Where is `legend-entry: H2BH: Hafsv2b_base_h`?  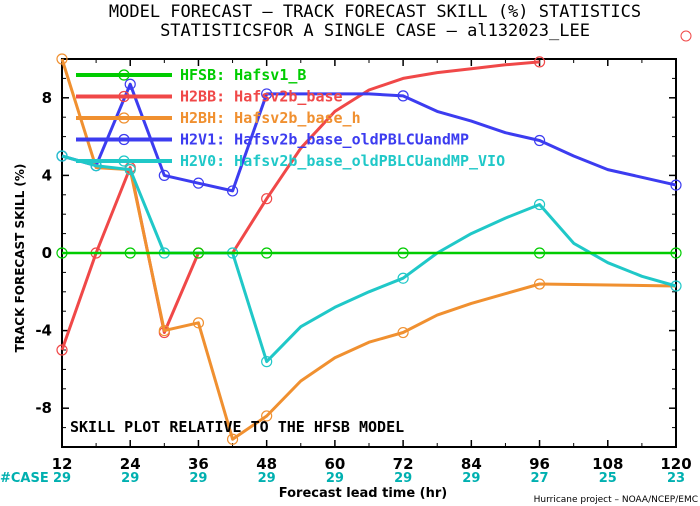
legend-entry: H2BH: Hafsv2b_base_h is located at coordinates (270, 118).